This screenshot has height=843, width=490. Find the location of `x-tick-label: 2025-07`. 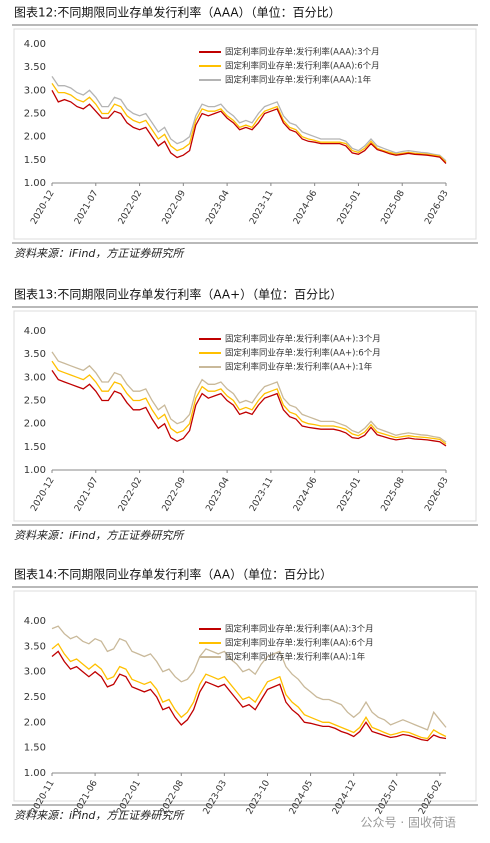

x-tick-label: 2025-07 is located at coordinates (387, 798).